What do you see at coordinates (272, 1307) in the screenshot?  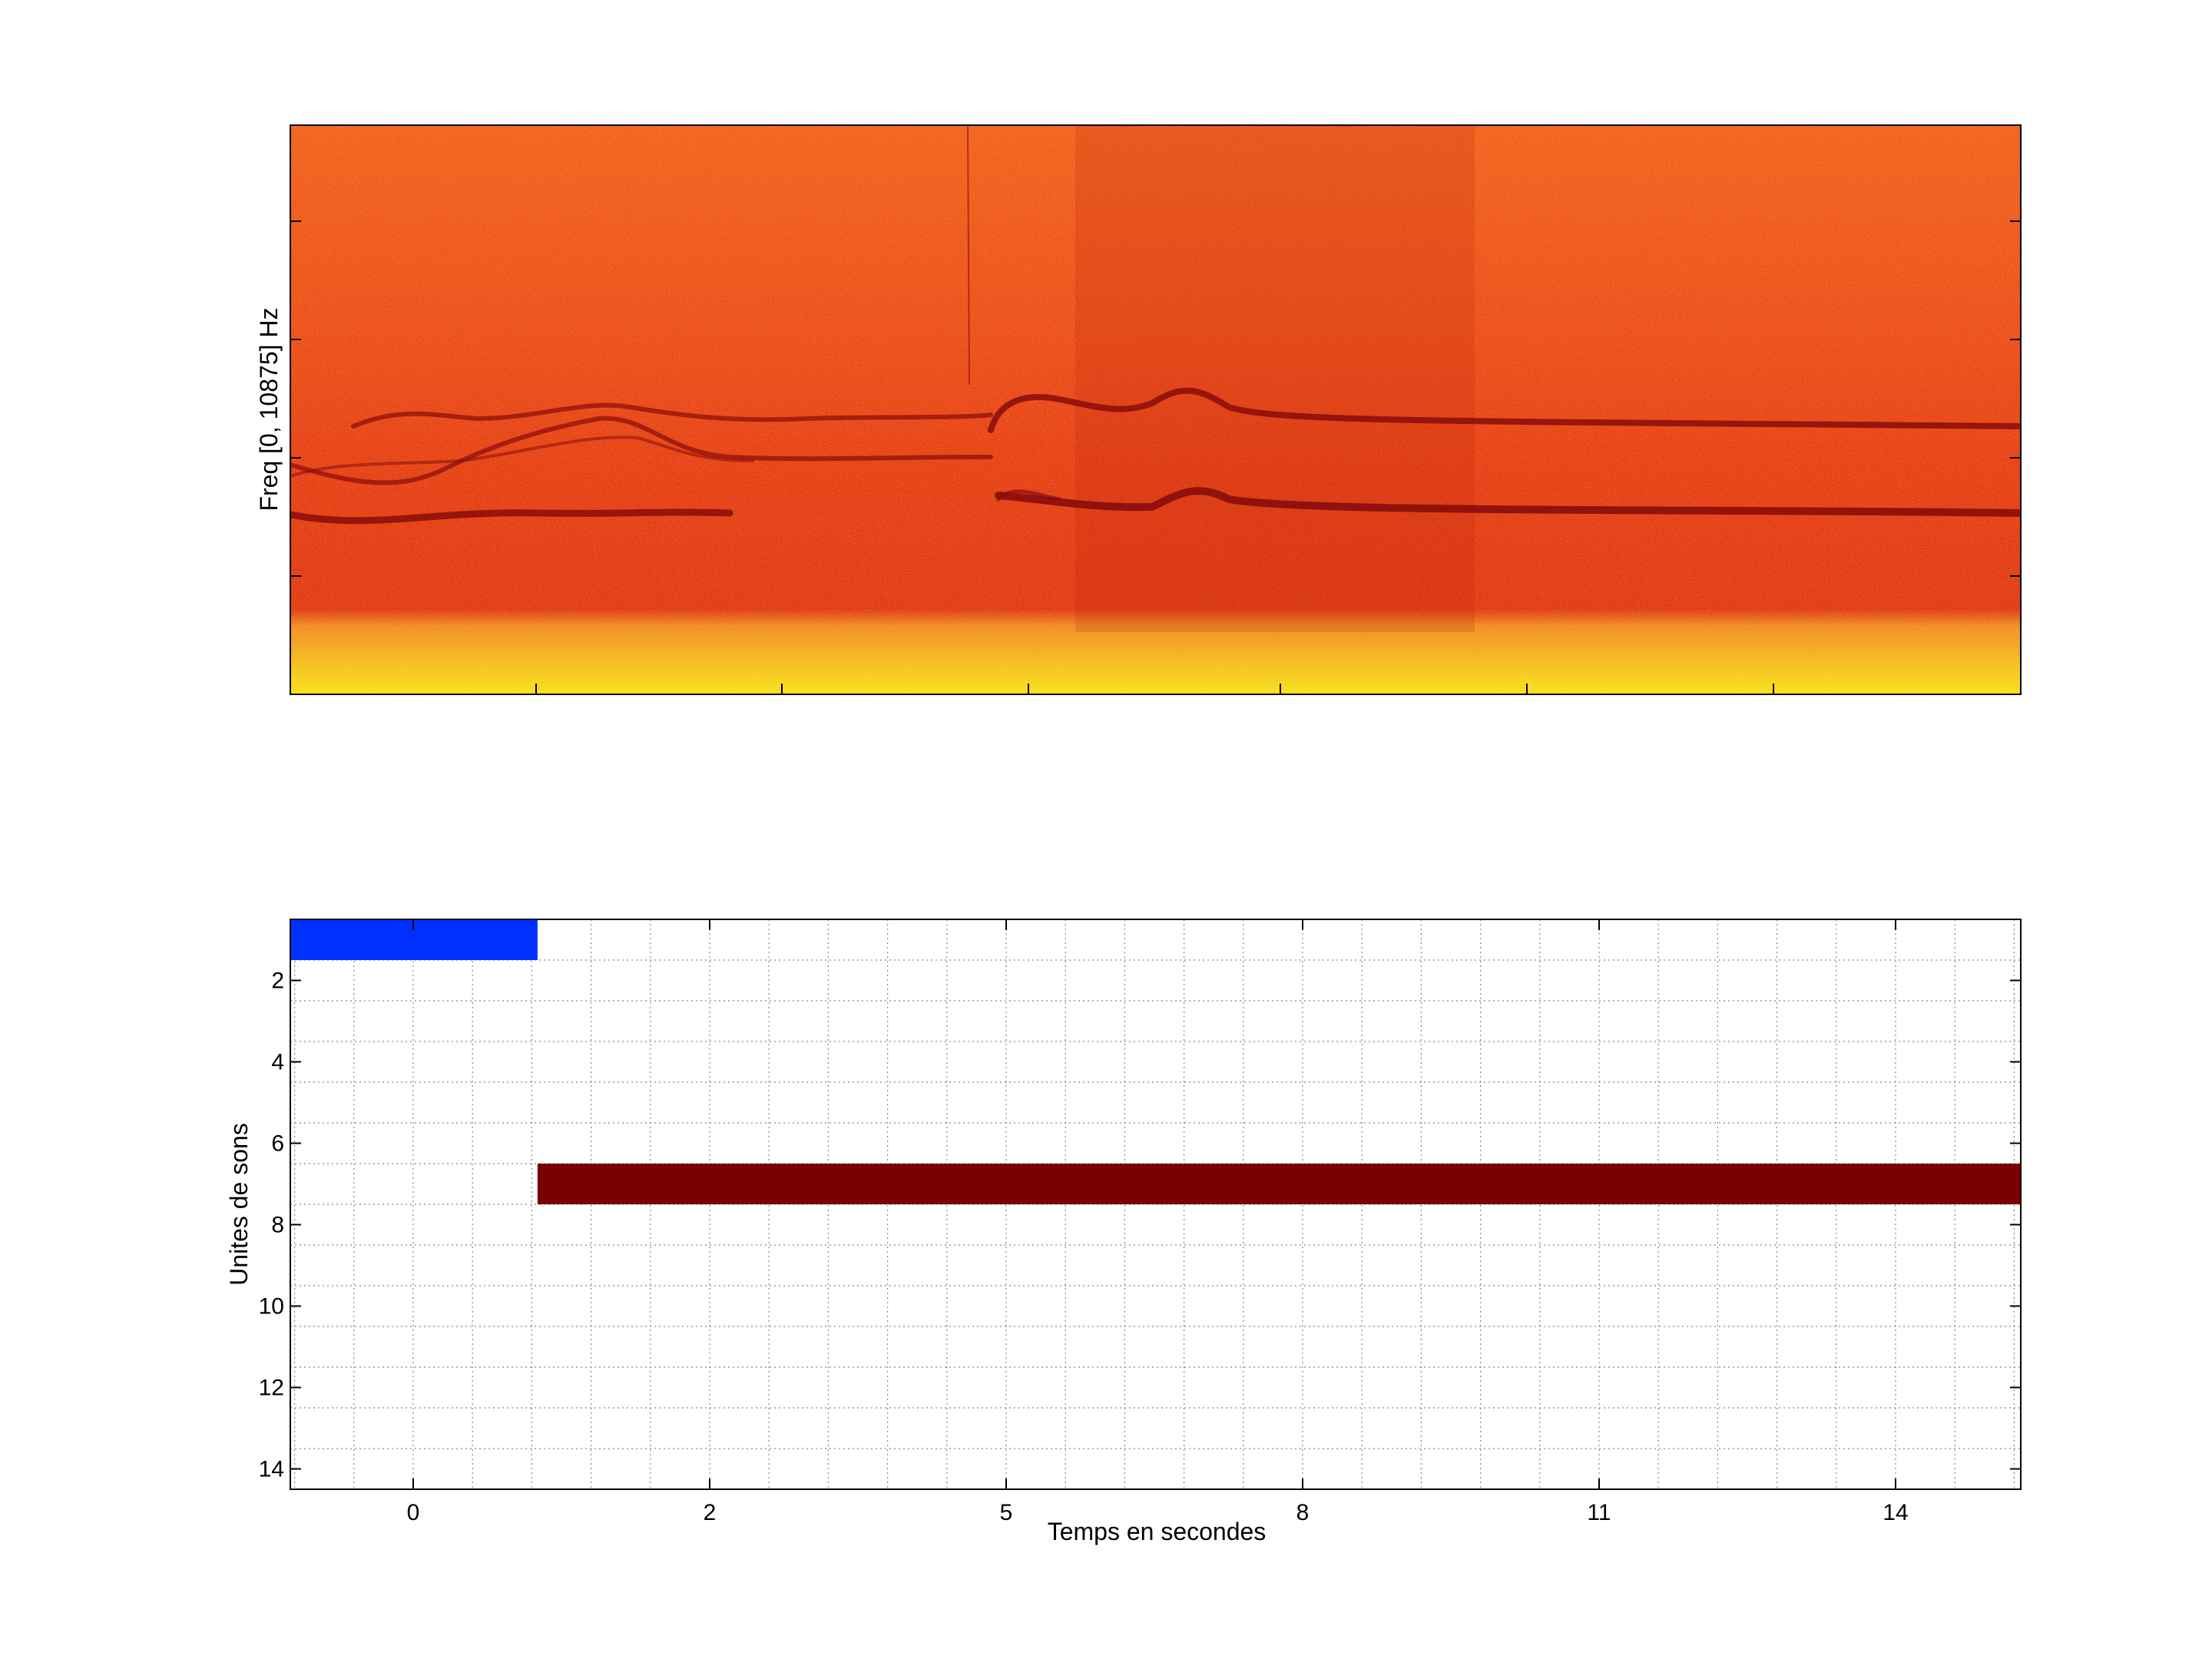 I see `y-tick-label: 10` at bounding box center [272, 1307].